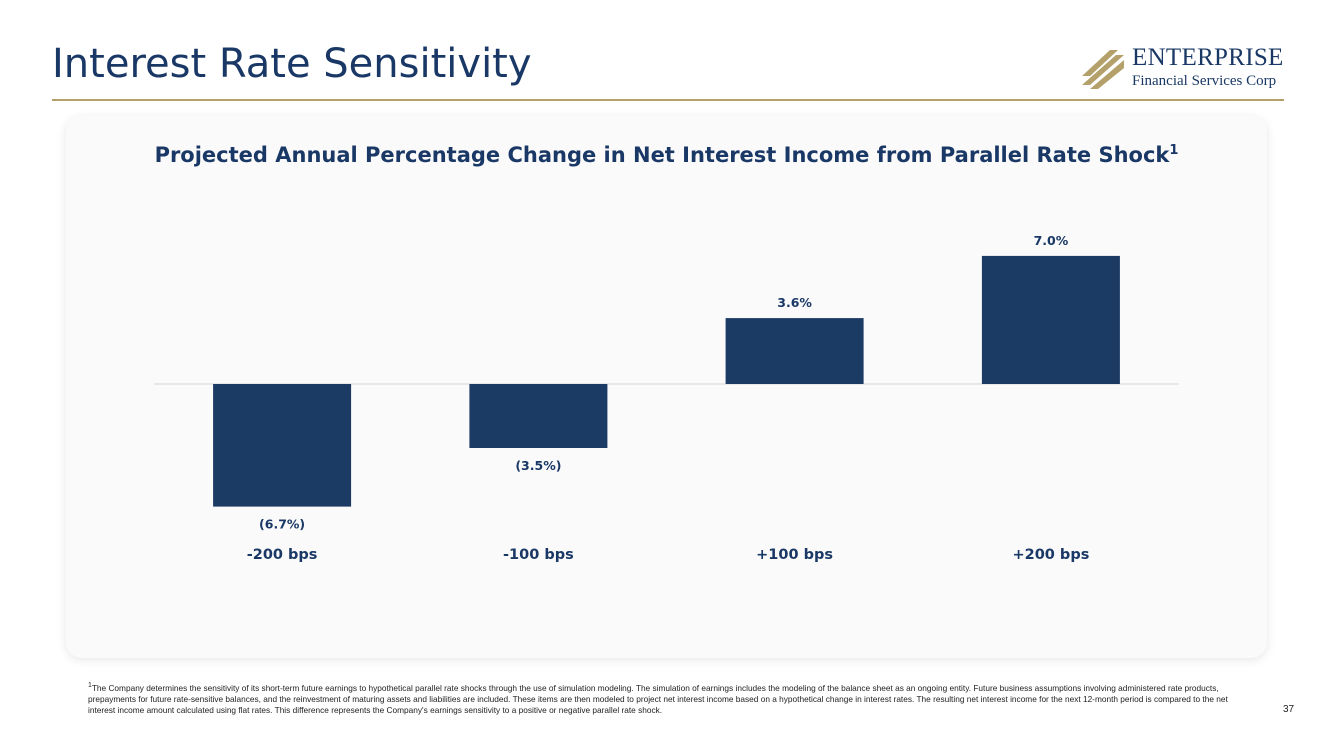 This screenshot has width=1333, height=749. Describe the element at coordinates (1289, 709) in the screenshot. I see `page-number: 37` at that location.